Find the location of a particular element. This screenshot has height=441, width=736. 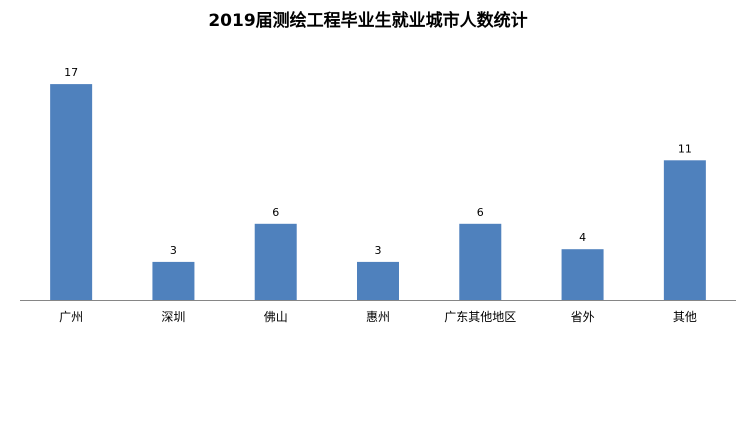

x-tick-label-3: 惠州 is located at coordinates (378, 317).